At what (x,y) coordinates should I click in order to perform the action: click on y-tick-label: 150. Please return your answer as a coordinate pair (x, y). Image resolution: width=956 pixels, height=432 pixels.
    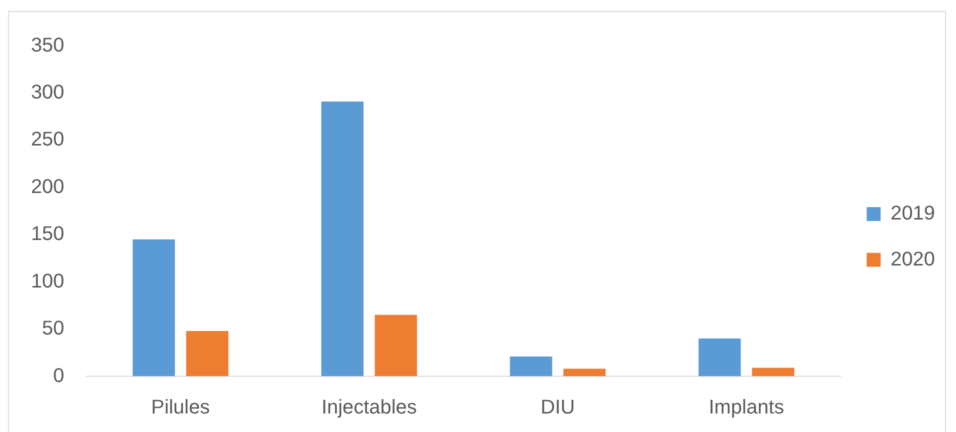
    Looking at the image, I should click on (47, 234).